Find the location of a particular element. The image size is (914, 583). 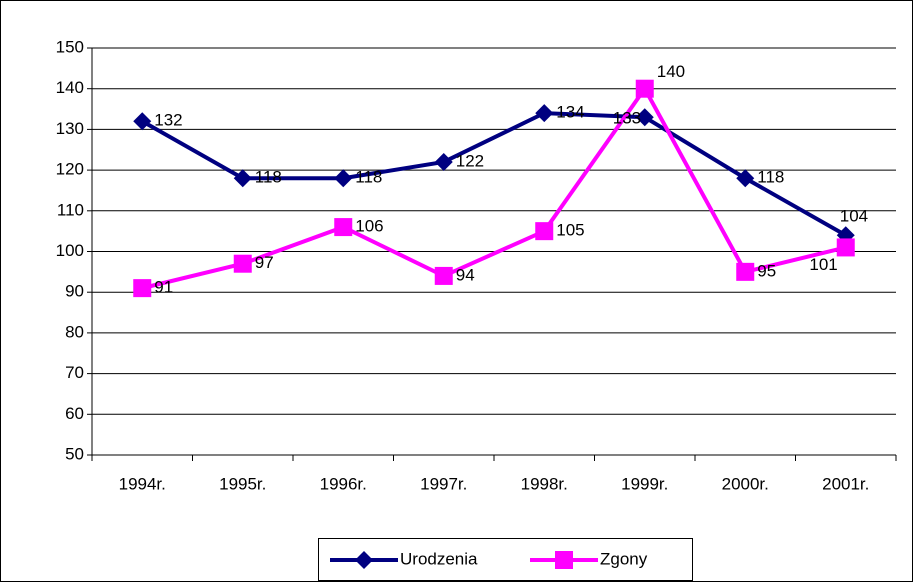

y-tick-label: 100 is located at coordinates (70, 250).